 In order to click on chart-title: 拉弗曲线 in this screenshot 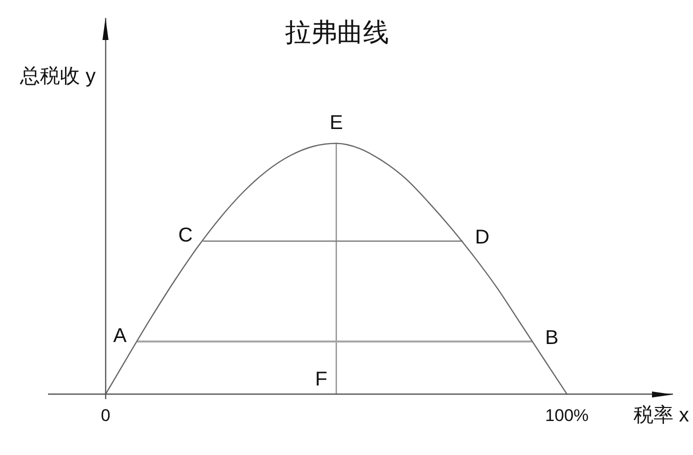, I will do `click(337, 32)`.